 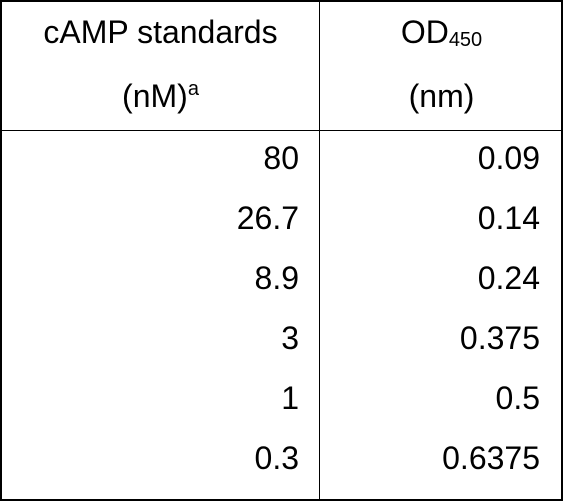 I want to click on header-camp-unit: (nM)a, so click(x=160, y=96).